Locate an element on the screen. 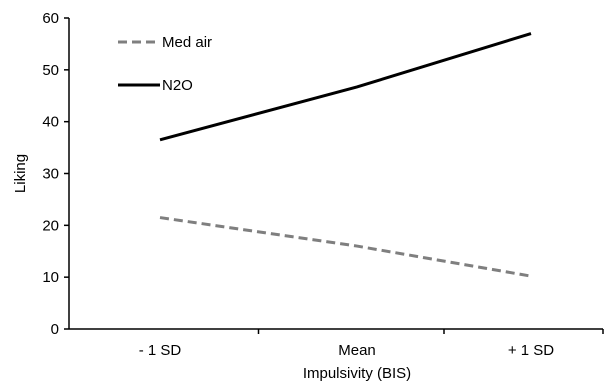 Image resolution: width=611 pixels, height=384 pixels. x-ticks: - 1 SD Mean + 1 SD is located at coordinates (371, 344).